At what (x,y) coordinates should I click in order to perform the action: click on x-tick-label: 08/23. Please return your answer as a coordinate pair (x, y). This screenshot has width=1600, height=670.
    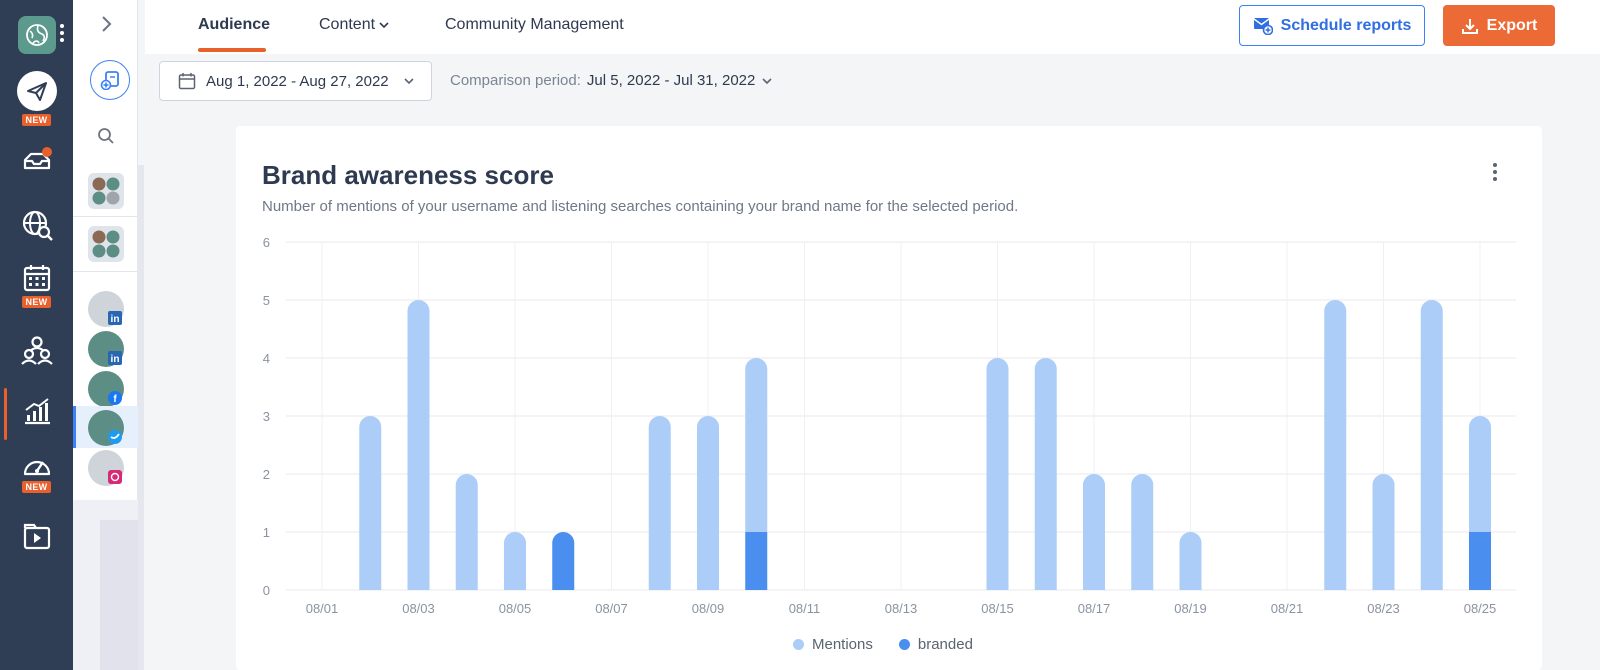
    Looking at the image, I should click on (1383, 608).